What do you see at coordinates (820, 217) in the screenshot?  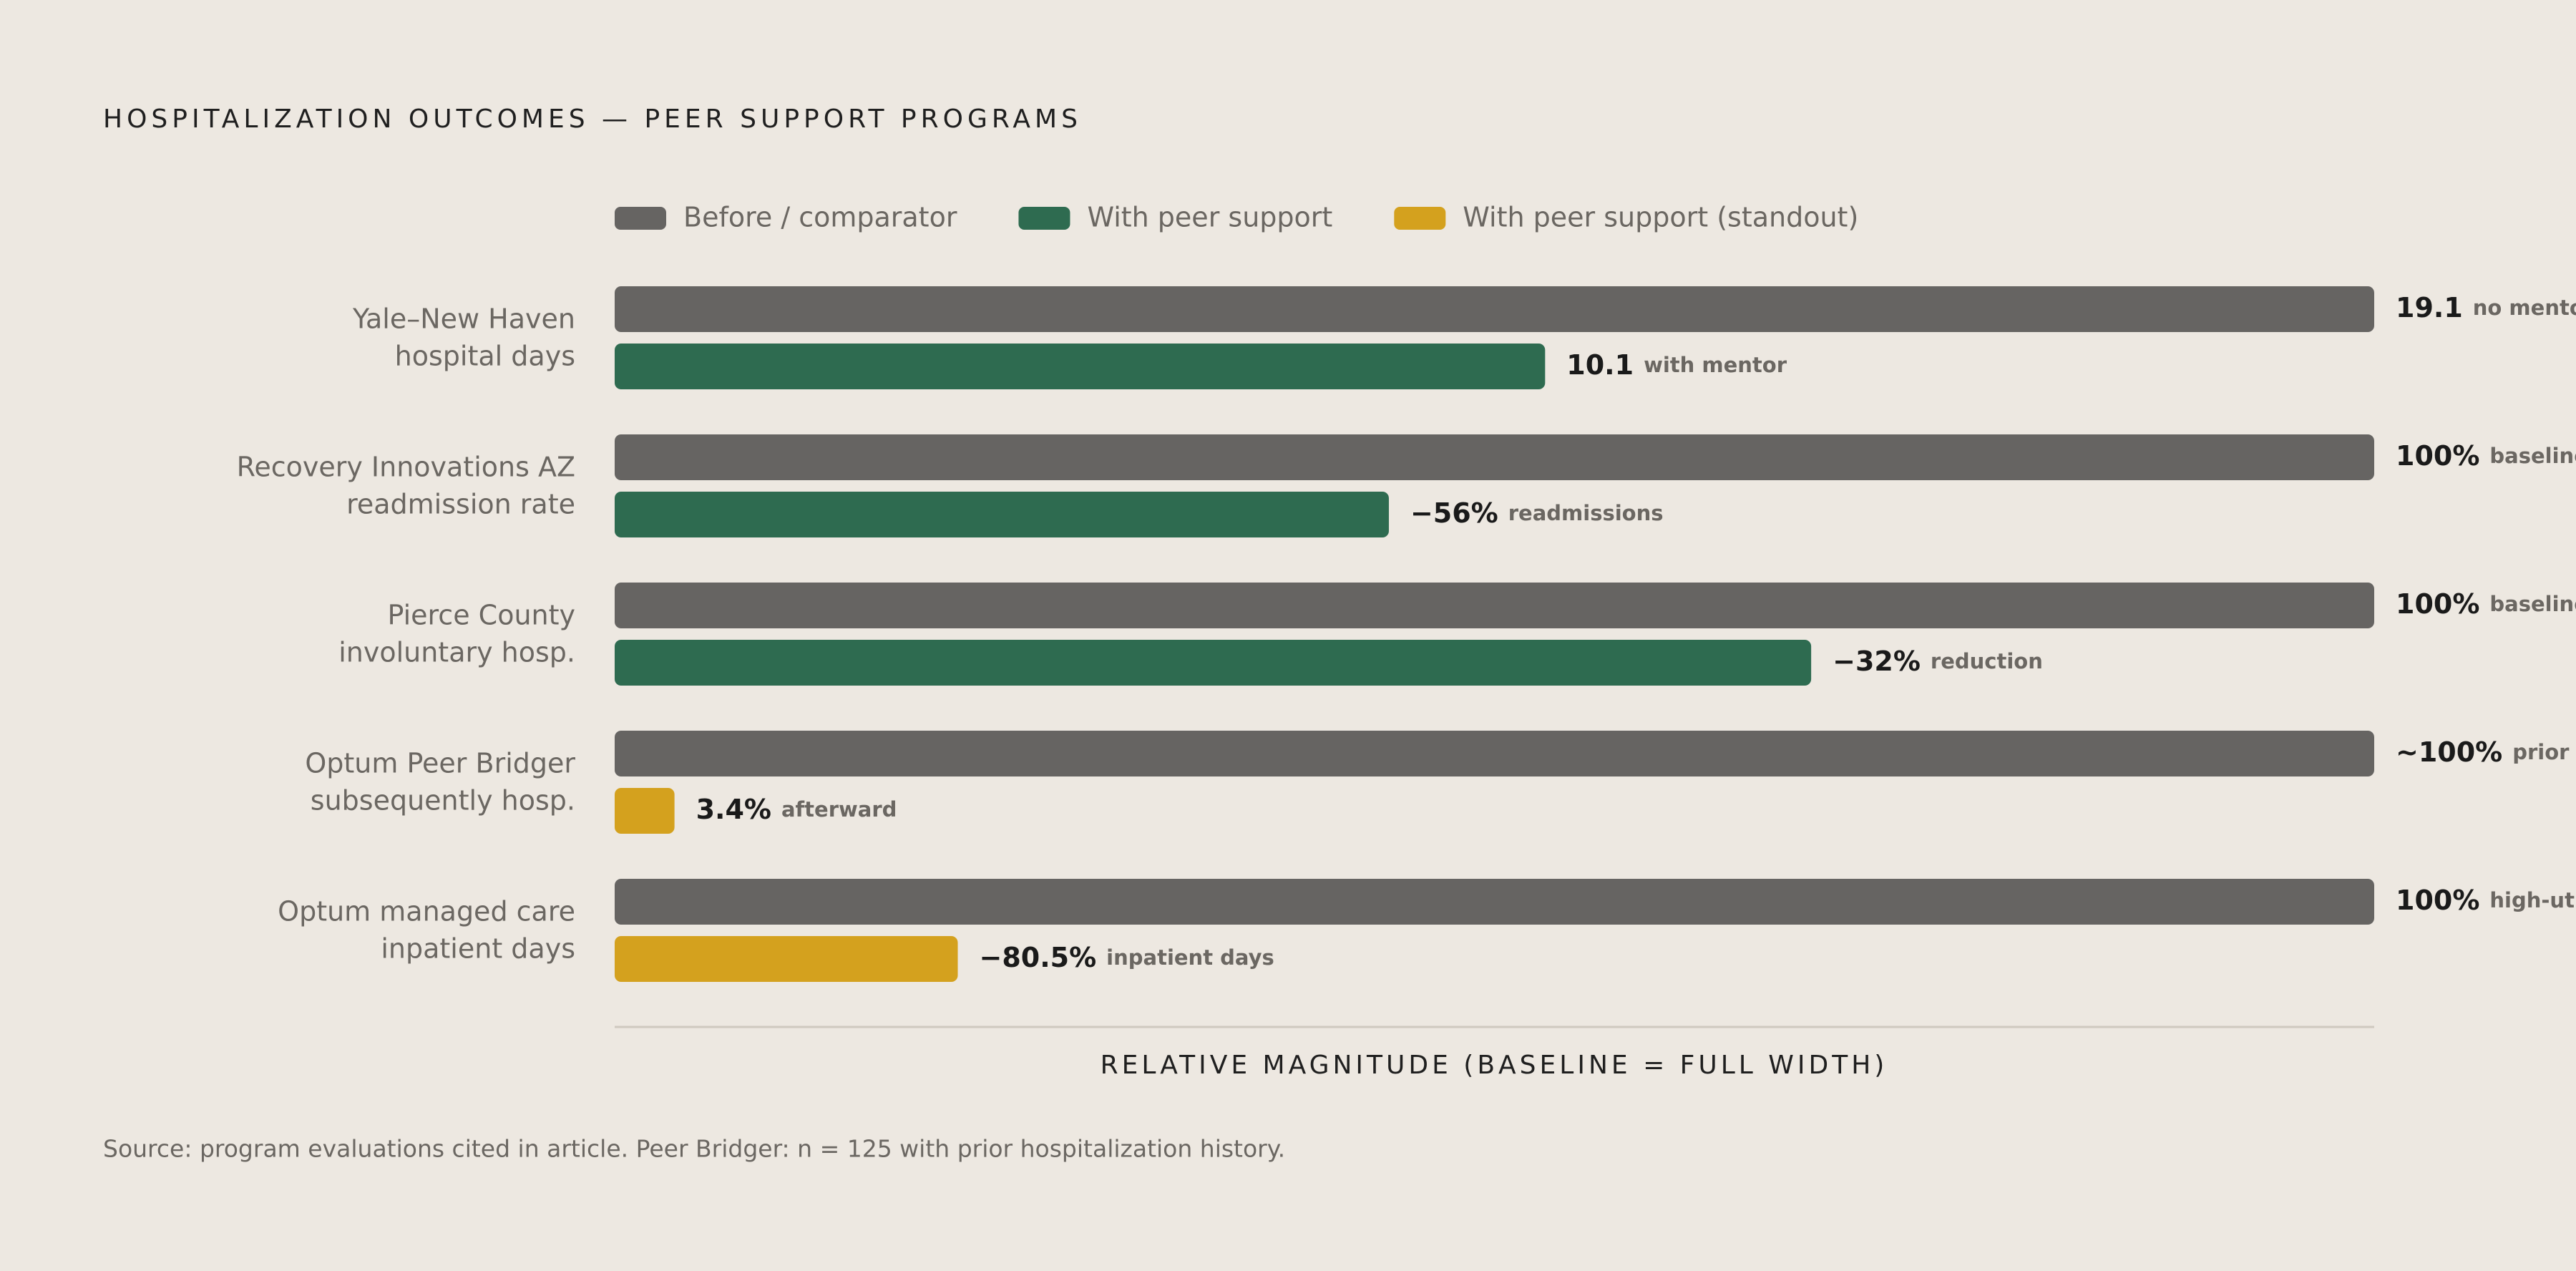 I see `legend-label: Before / comparator` at bounding box center [820, 217].